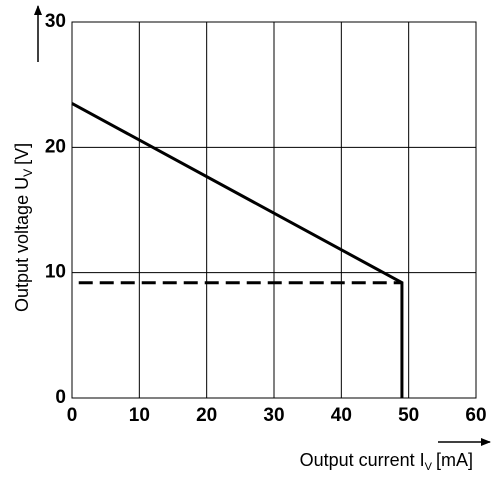 The width and height of the screenshot is (500, 500). I want to click on x-tick-label: 60, so click(475, 415).